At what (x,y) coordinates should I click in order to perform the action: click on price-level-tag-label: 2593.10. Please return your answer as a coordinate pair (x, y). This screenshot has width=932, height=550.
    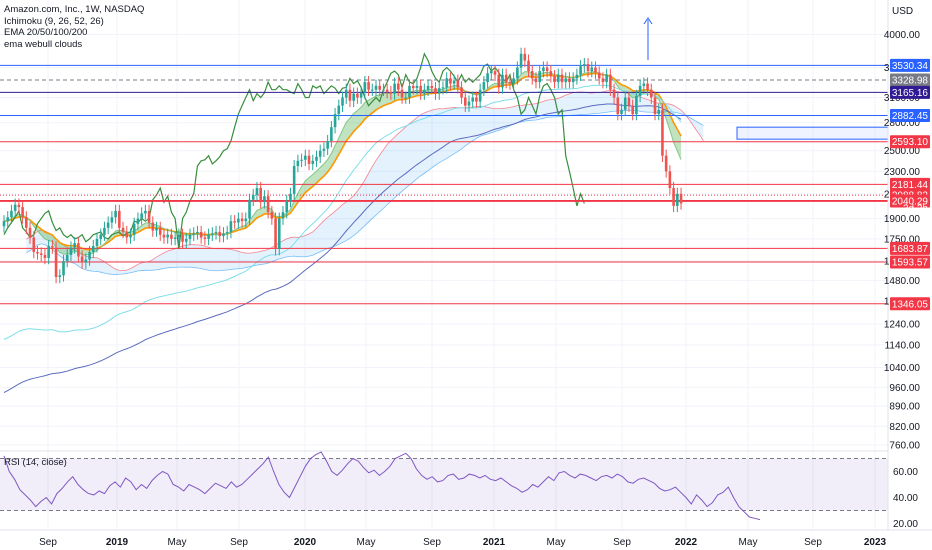
    Looking at the image, I should click on (910, 142).